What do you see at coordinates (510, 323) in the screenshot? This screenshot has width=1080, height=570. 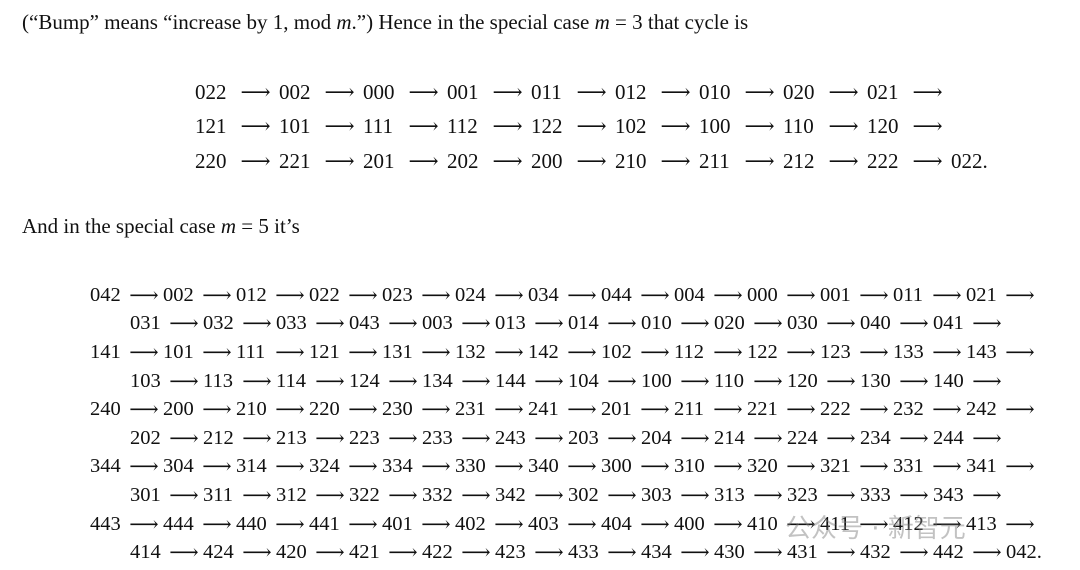 I see `cycle-state: 013` at bounding box center [510, 323].